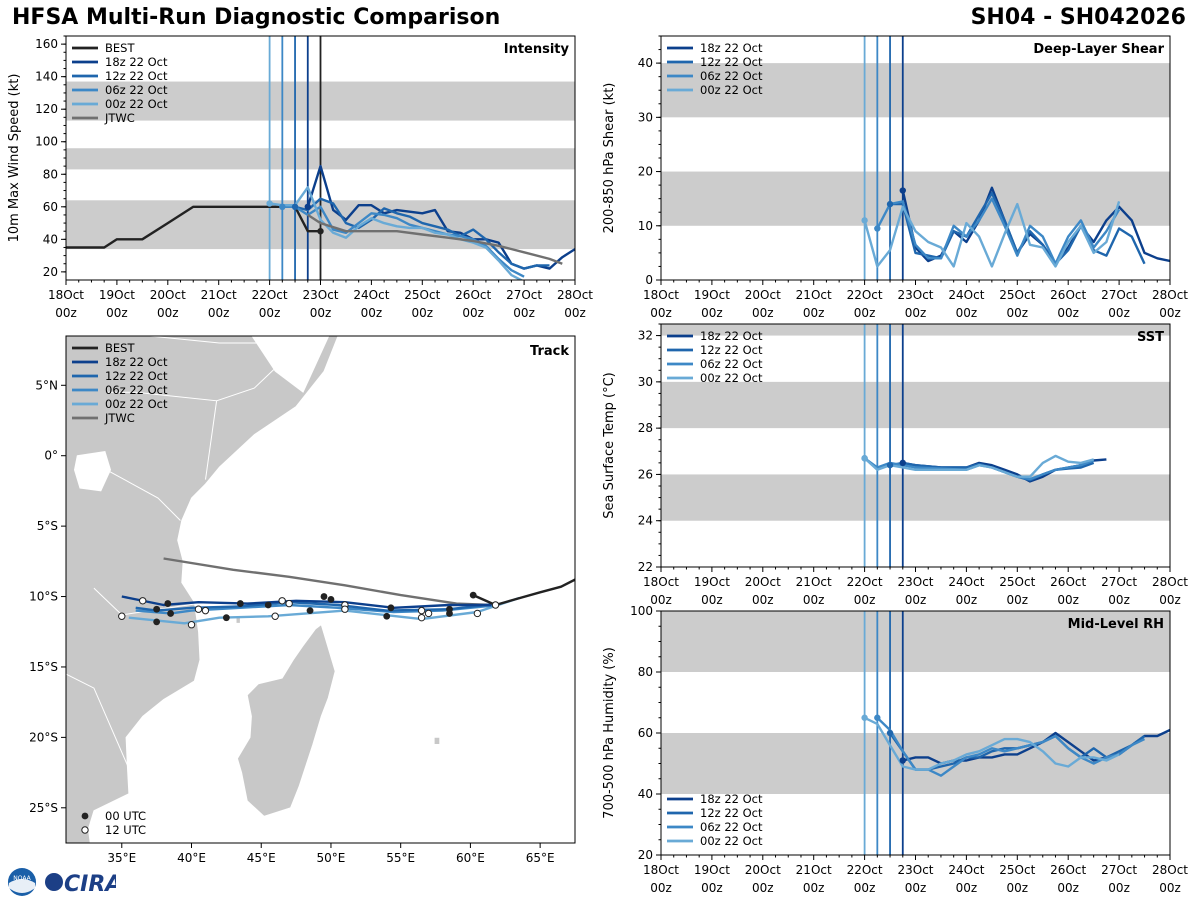 Image resolution: width=1200 pixels, height=900 pixels. I want to click on noaa-cira-logos: NOAA CIRA, so click(62, 882).